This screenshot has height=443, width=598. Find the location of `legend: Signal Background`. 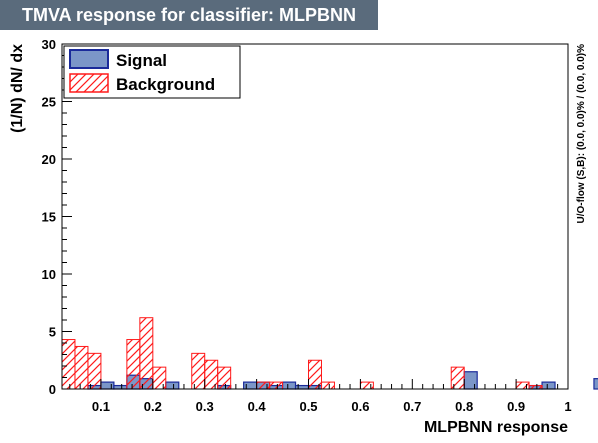

legend: Signal Background is located at coordinates (152, 72).